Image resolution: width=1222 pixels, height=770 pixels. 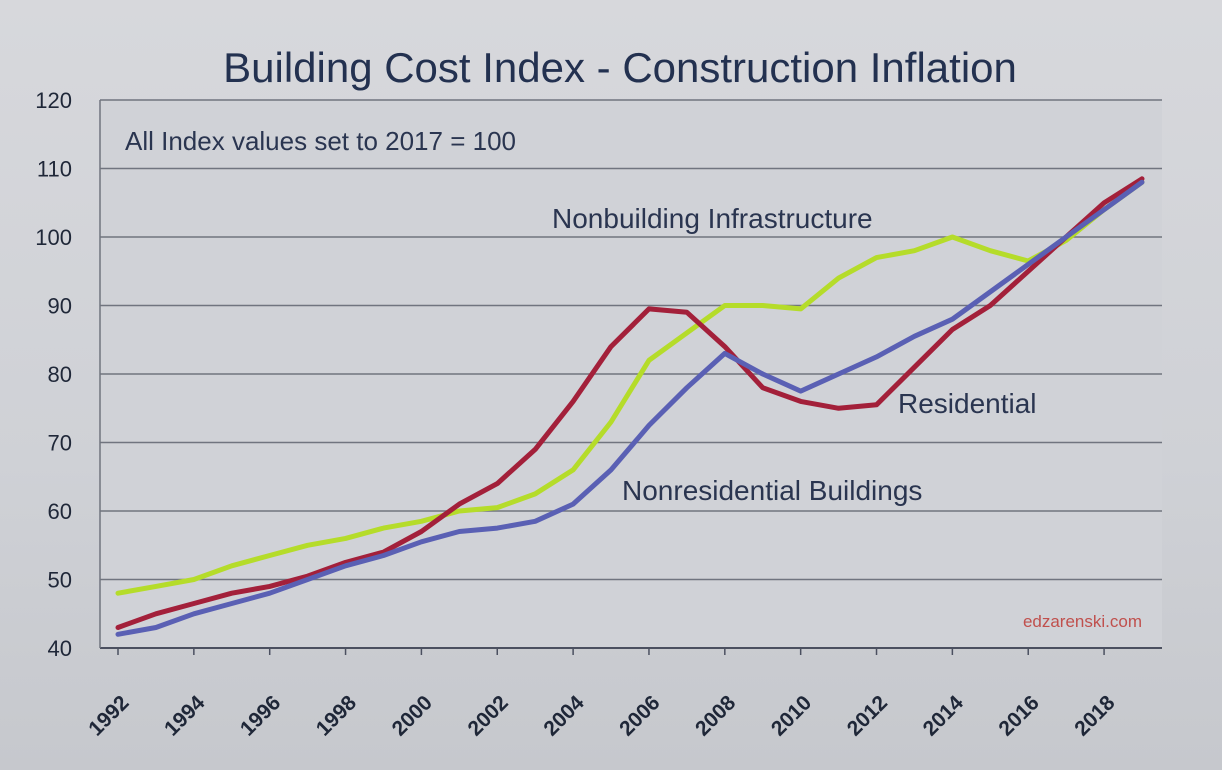 I want to click on x-tick-label: 2018, so click(x=1095, y=716).